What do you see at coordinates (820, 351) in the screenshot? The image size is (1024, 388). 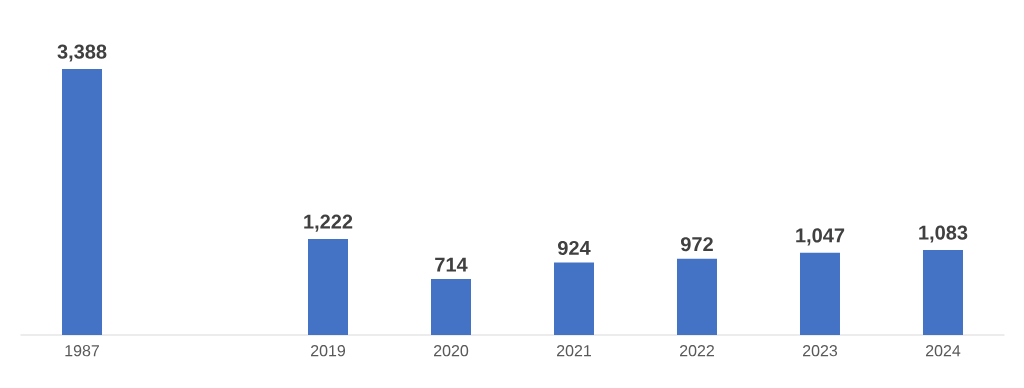 I see `x-tick-label: 2023` at bounding box center [820, 351].